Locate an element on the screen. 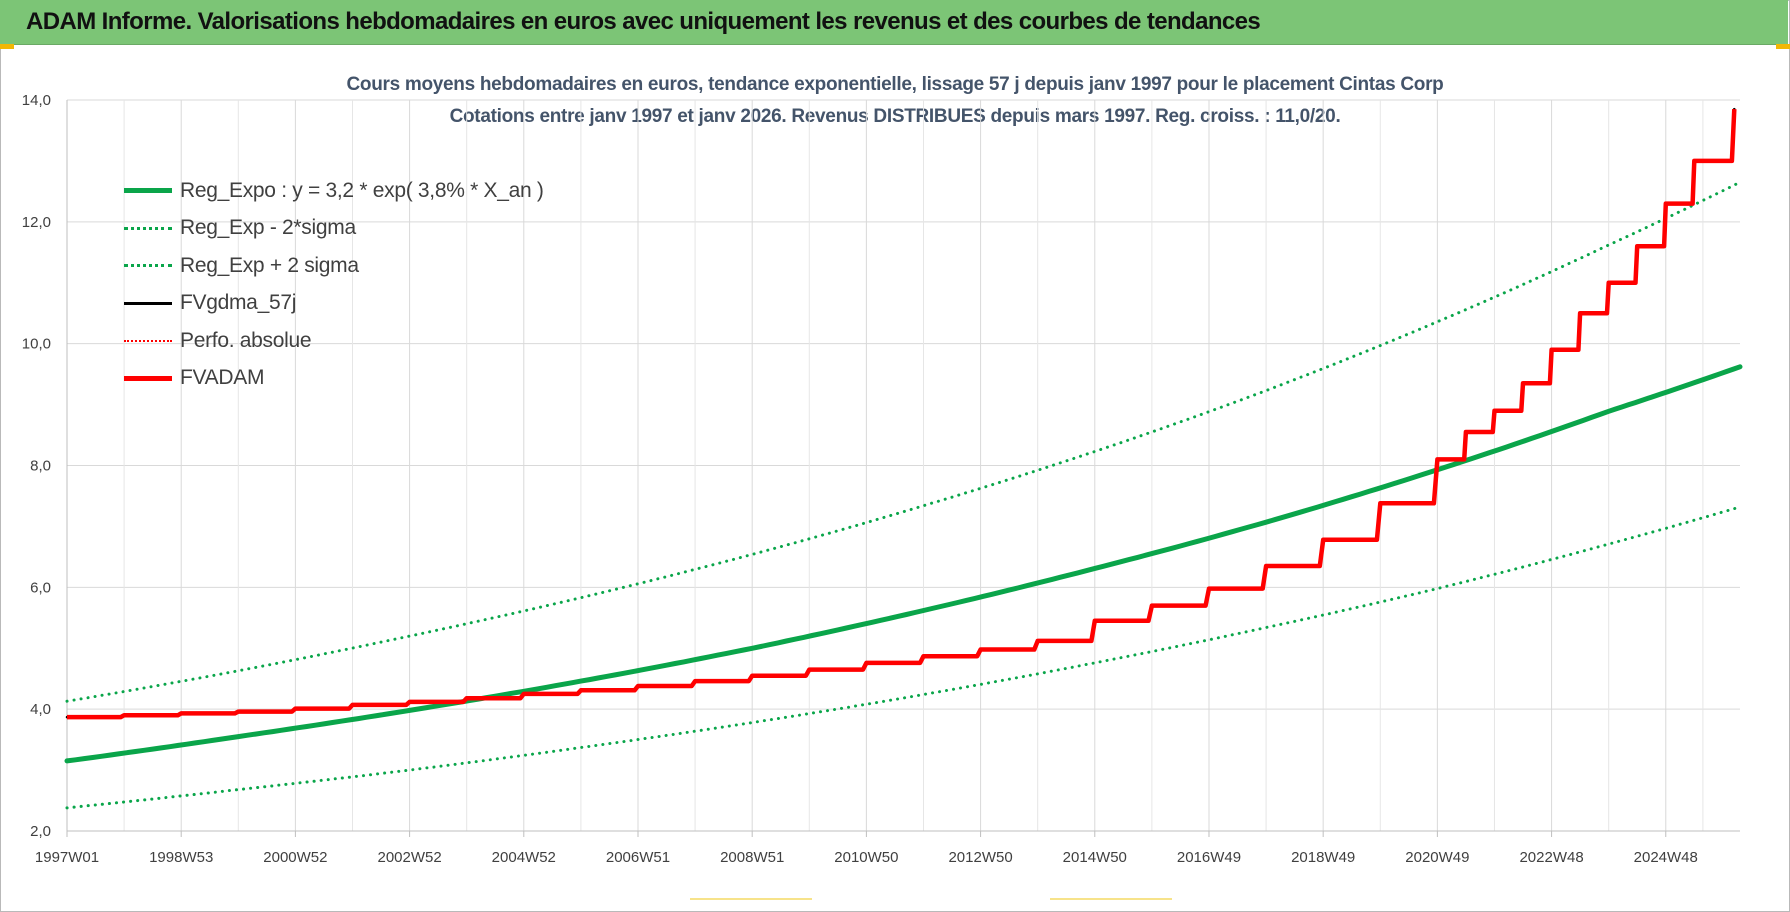 The width and height of the screenshot is (1790, 912). legend-label-reg-exp-plus: Reg_Exp + 2 sigma is located at coordinates (269, 265).